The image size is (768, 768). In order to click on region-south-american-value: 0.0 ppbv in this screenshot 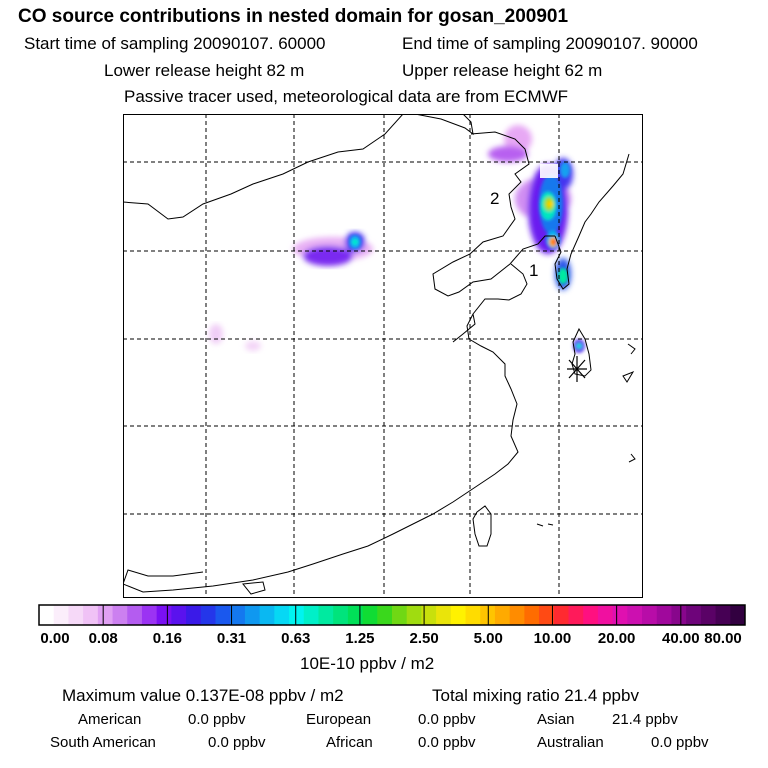, I will do `click(237, 742)`.